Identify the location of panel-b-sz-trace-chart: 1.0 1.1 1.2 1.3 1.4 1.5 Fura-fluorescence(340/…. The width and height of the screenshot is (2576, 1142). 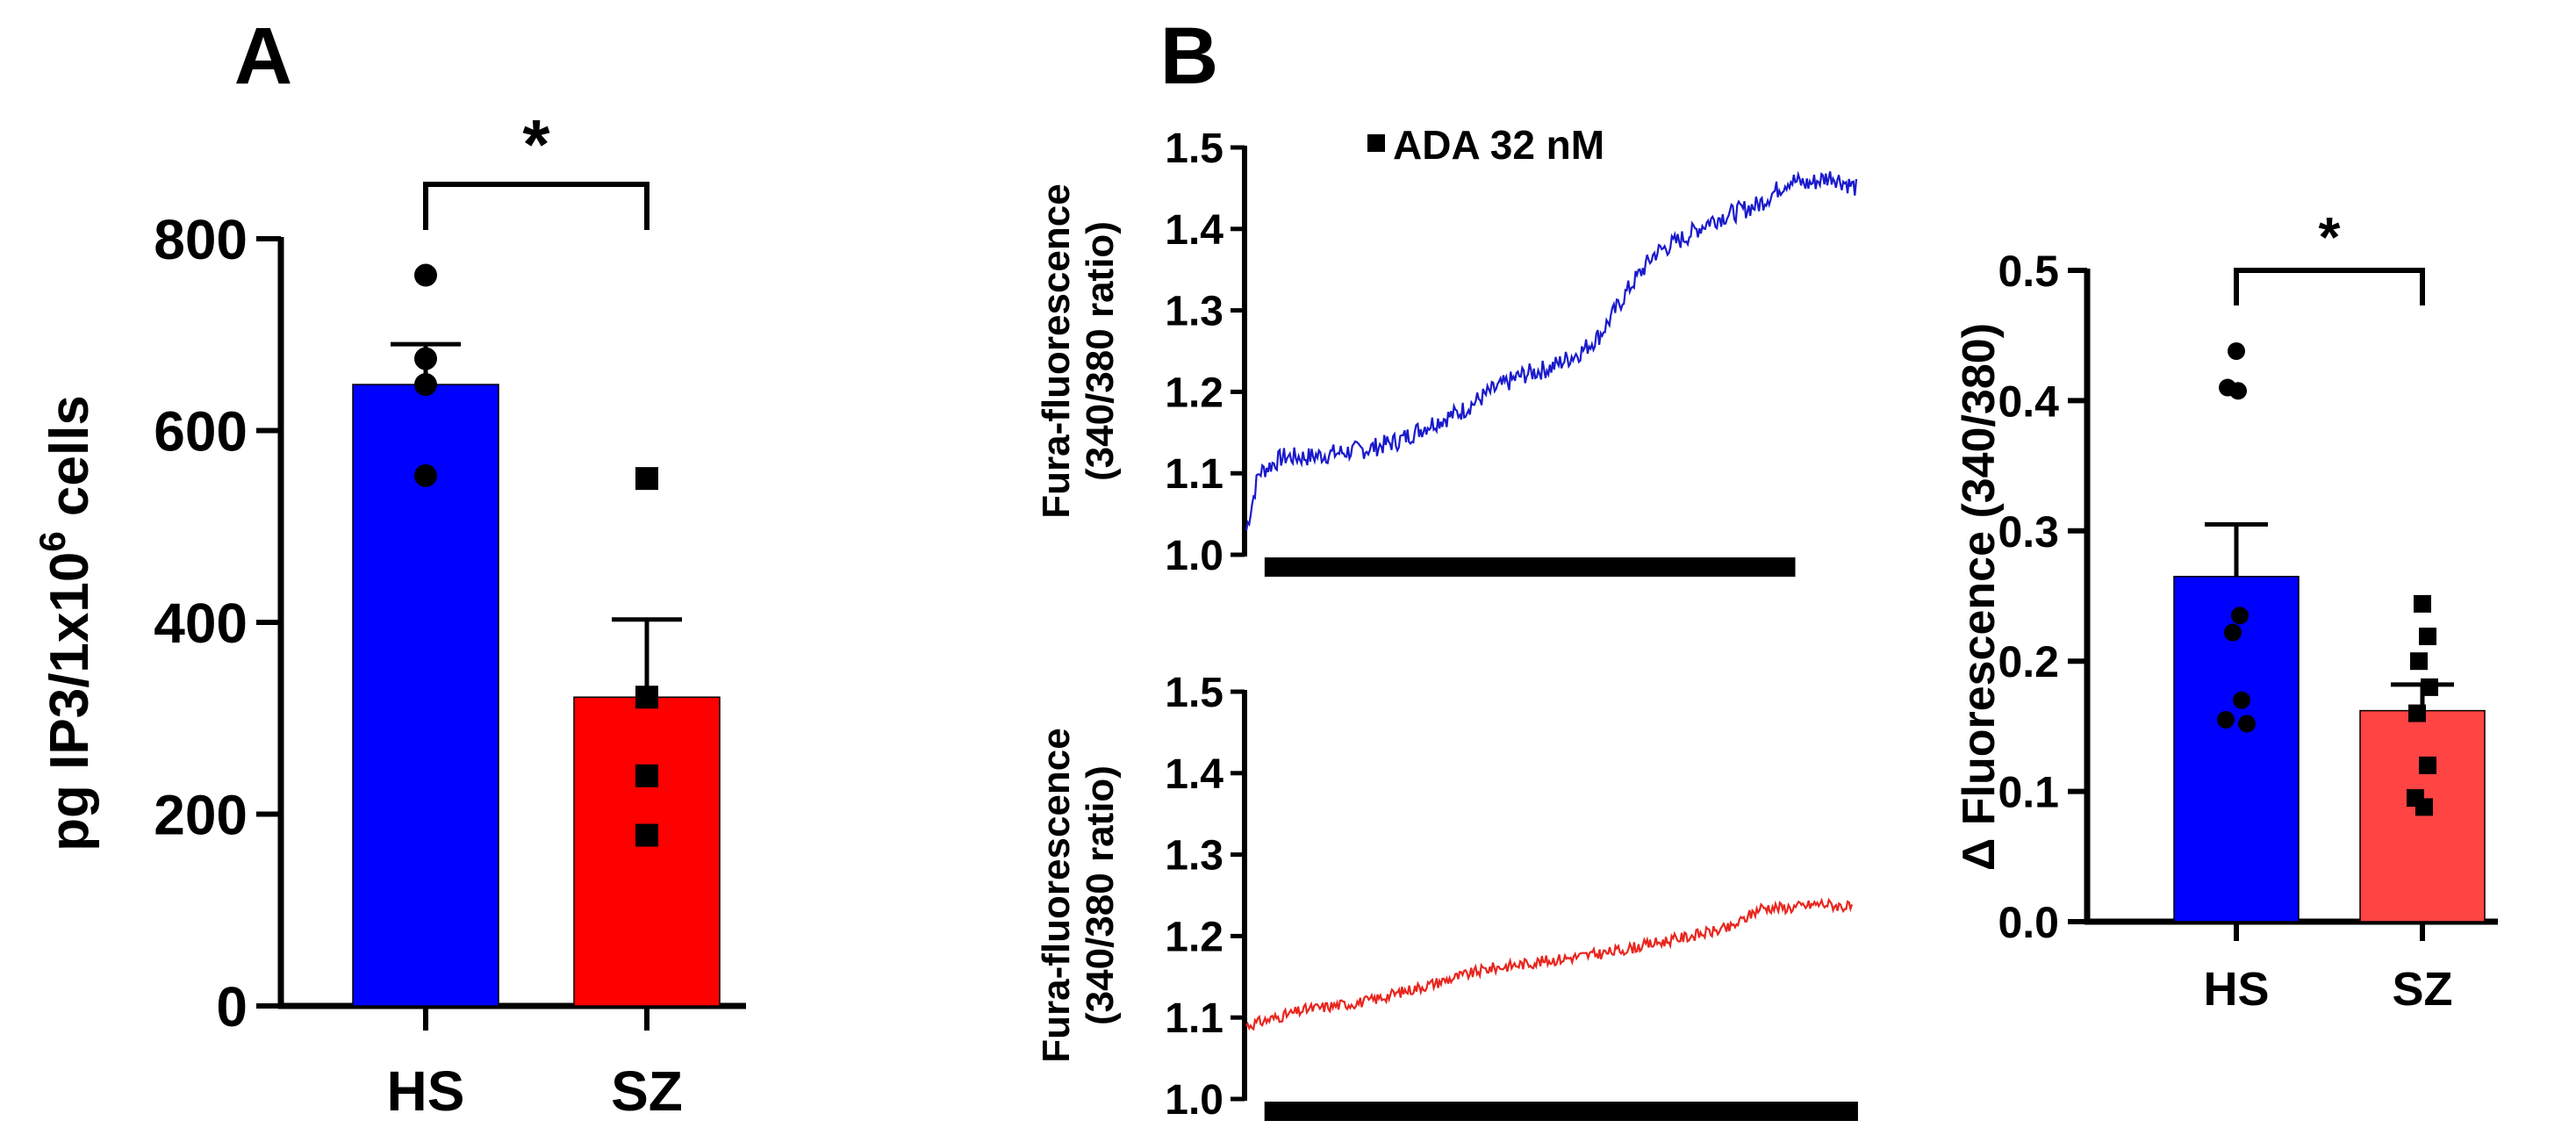
(1446, 897).